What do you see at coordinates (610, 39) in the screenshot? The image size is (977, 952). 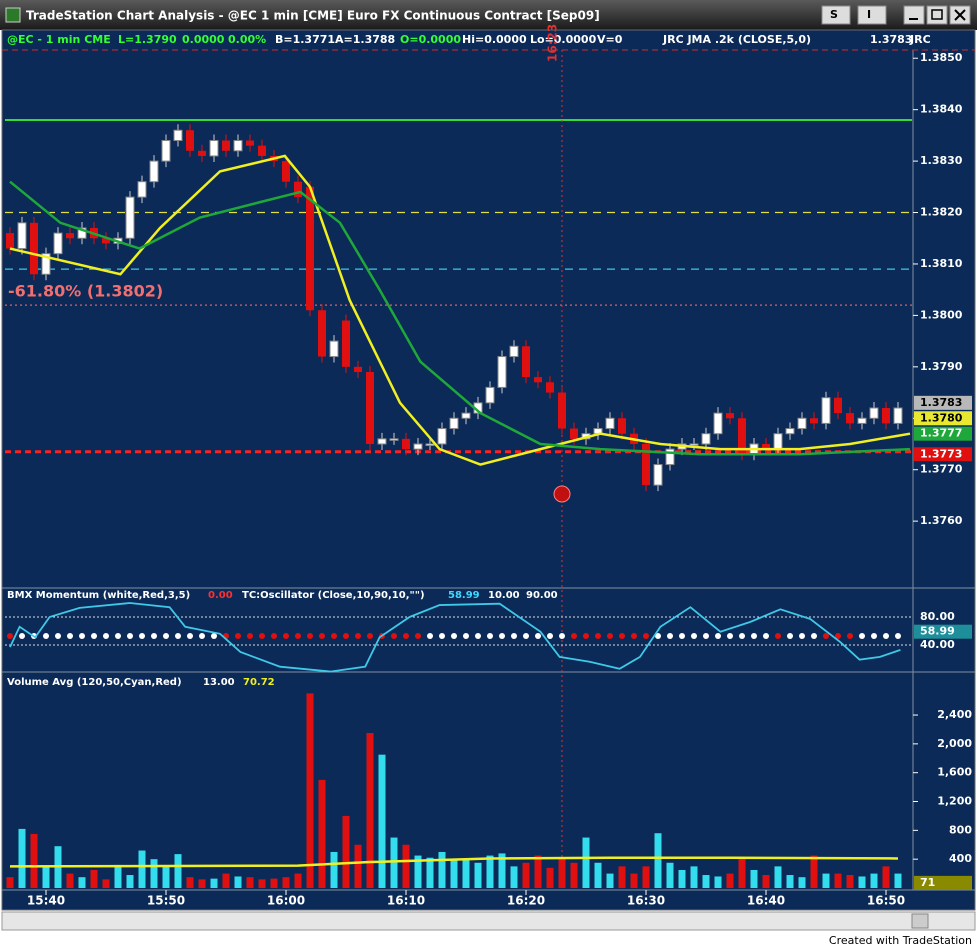 I see `info-text: V=0` at bounding box center [610, 39].